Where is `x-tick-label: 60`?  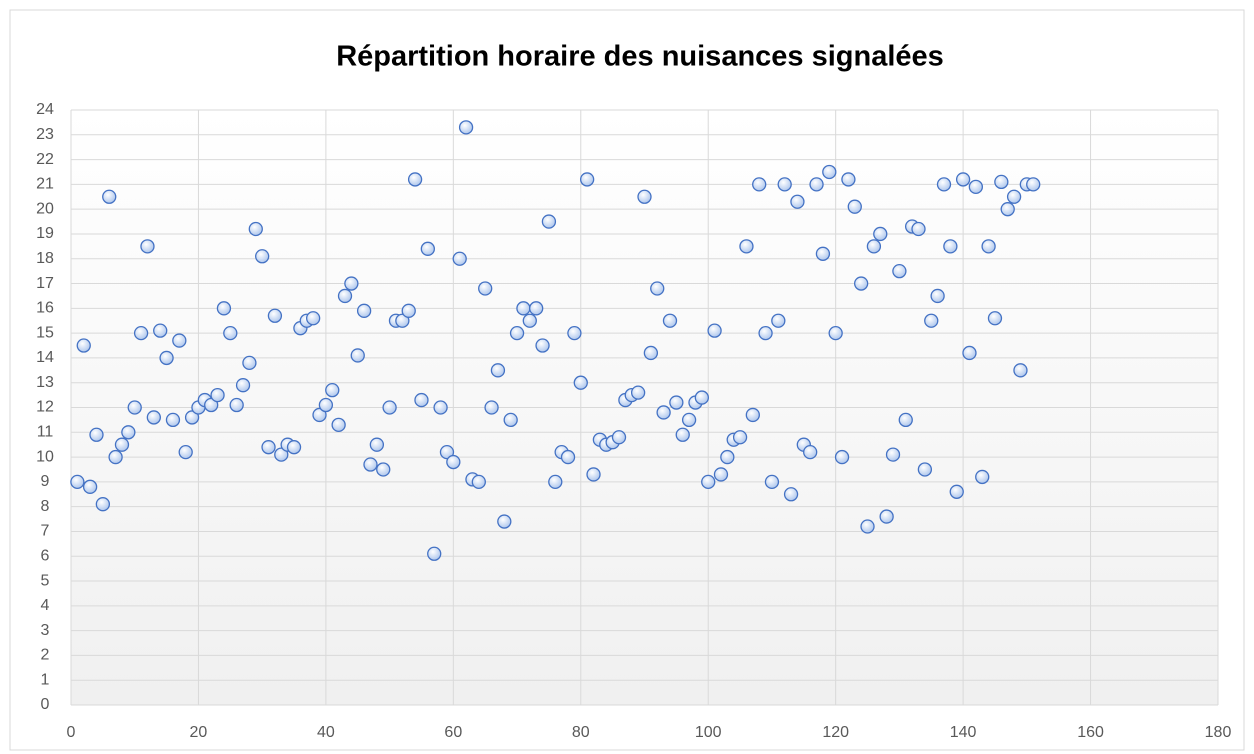 x-tick-label: 60 is located at coordinates (453, 732).